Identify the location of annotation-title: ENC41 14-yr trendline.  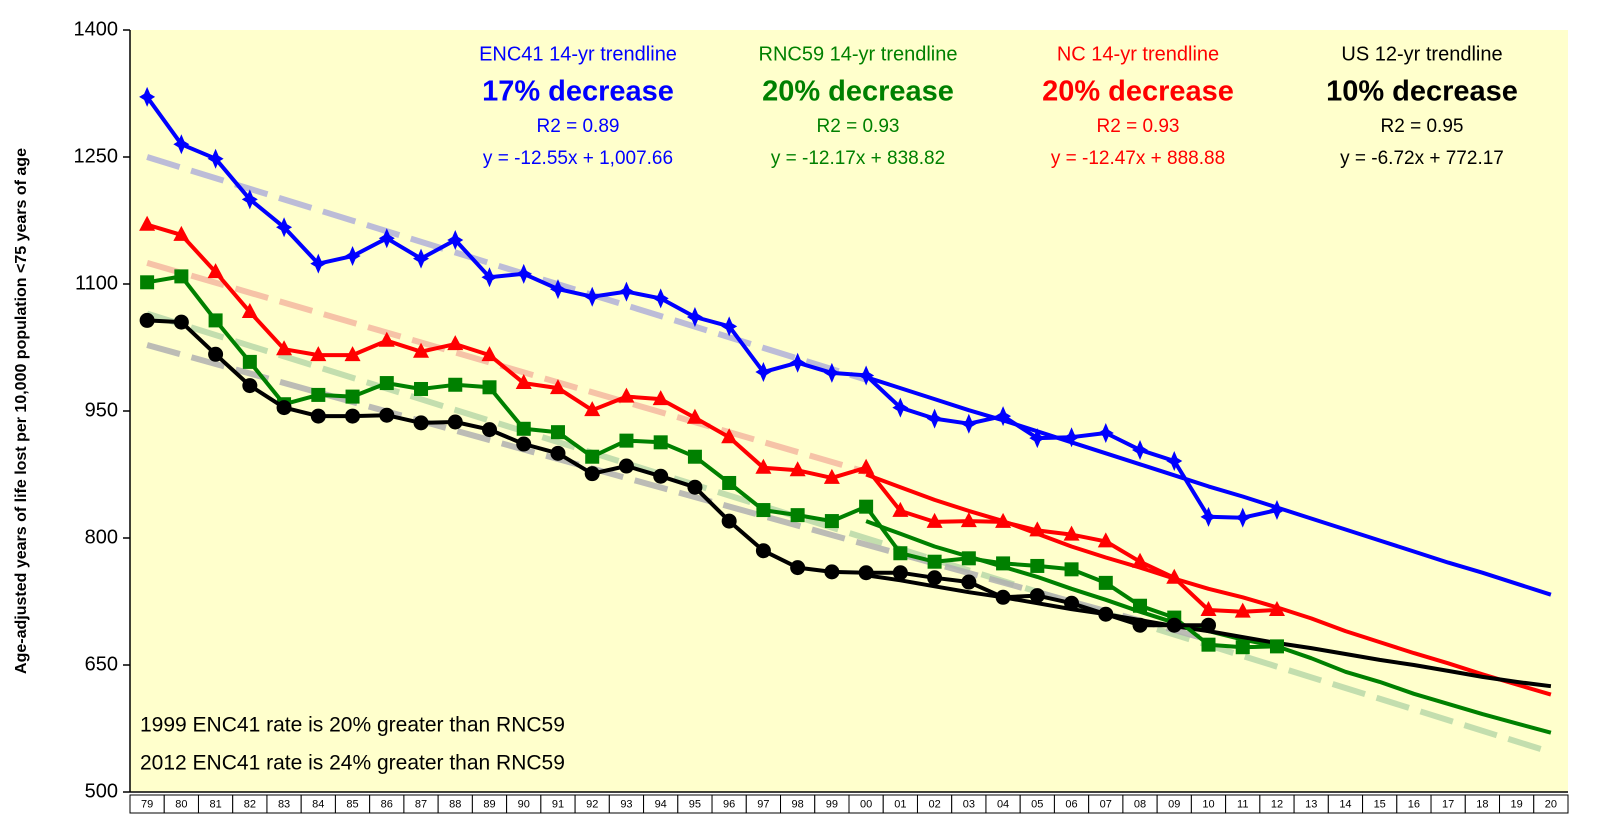
(578, 54).